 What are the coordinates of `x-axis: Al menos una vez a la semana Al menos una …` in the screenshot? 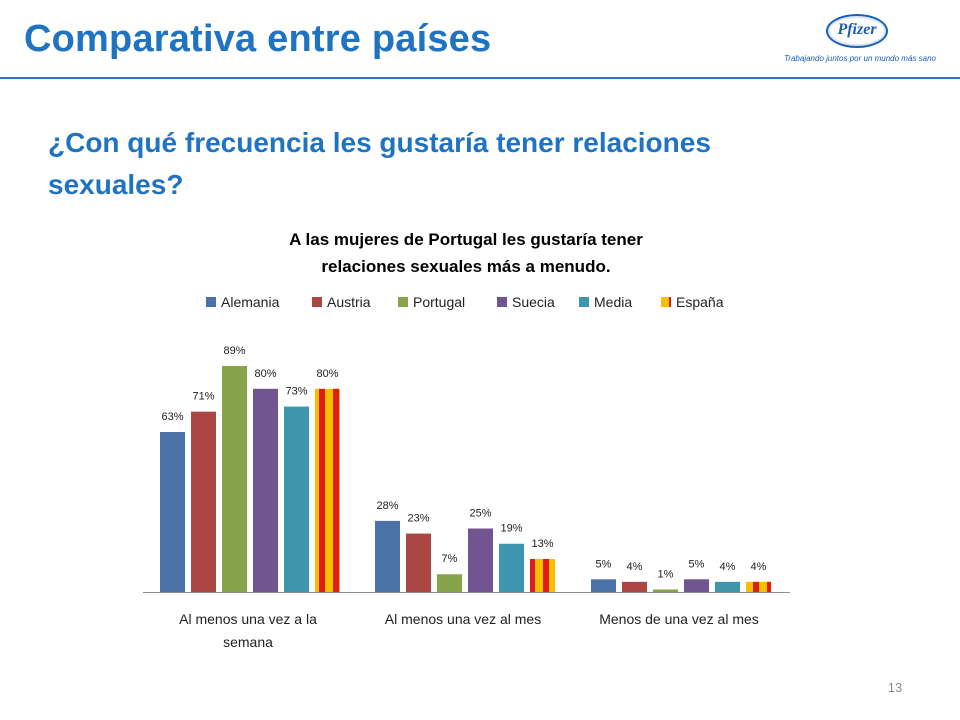 It's located at (466, 621).